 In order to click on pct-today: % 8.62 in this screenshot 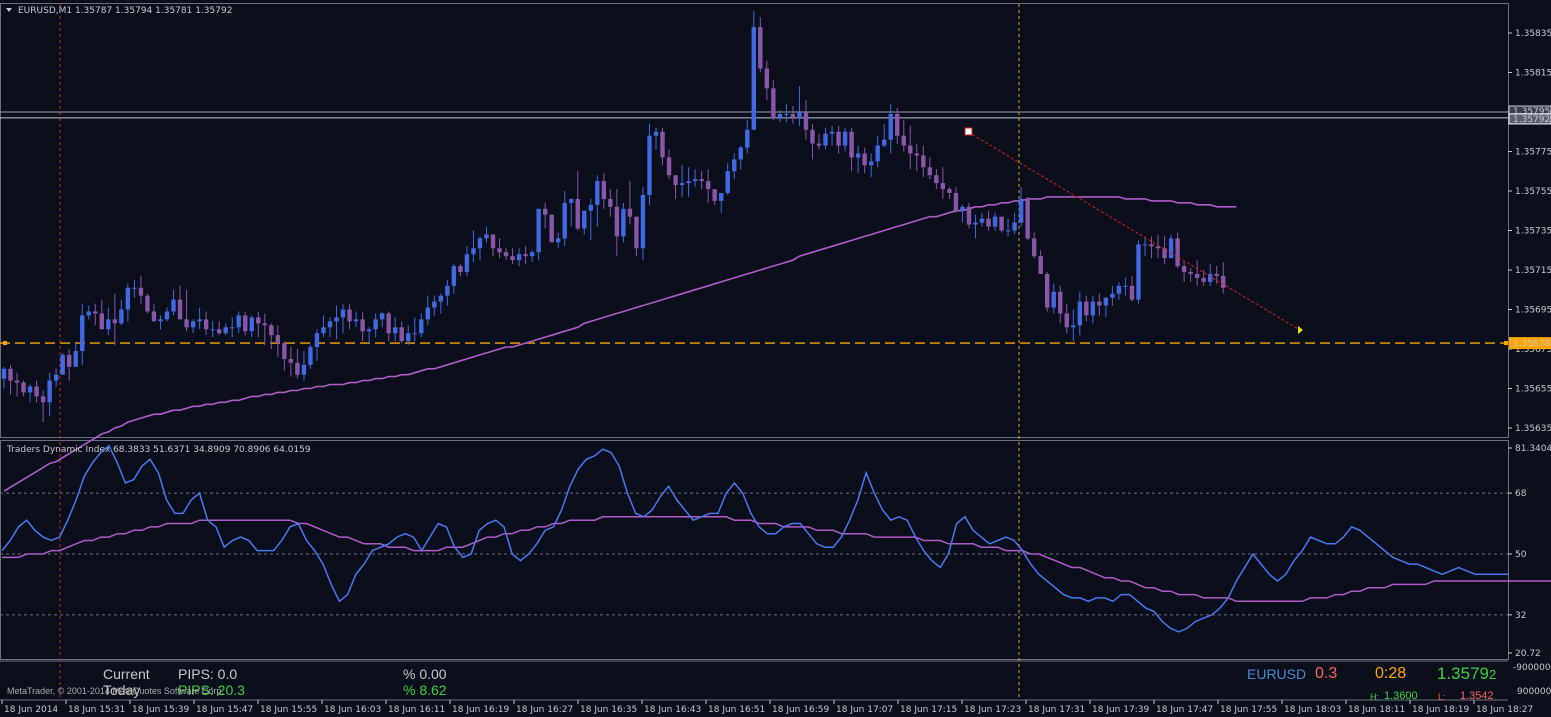, I will do `click(425, 690)`.